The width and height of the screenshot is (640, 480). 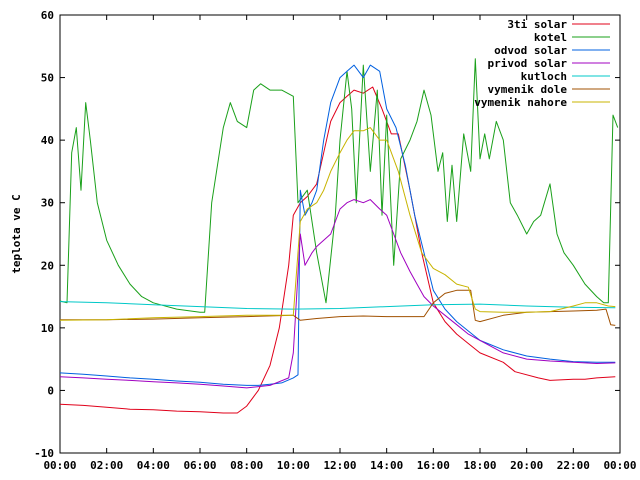 I want to click on x-tick-label: 16:00, so click(x=433, y=465).